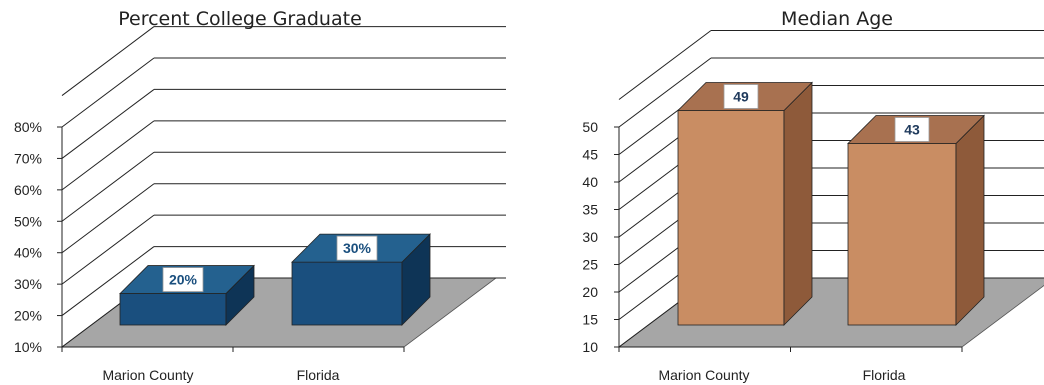 Image resolution: width=1044 pixels, height=385 pixels. I want to click on y-tick-label: 50%, so click(28, 221).